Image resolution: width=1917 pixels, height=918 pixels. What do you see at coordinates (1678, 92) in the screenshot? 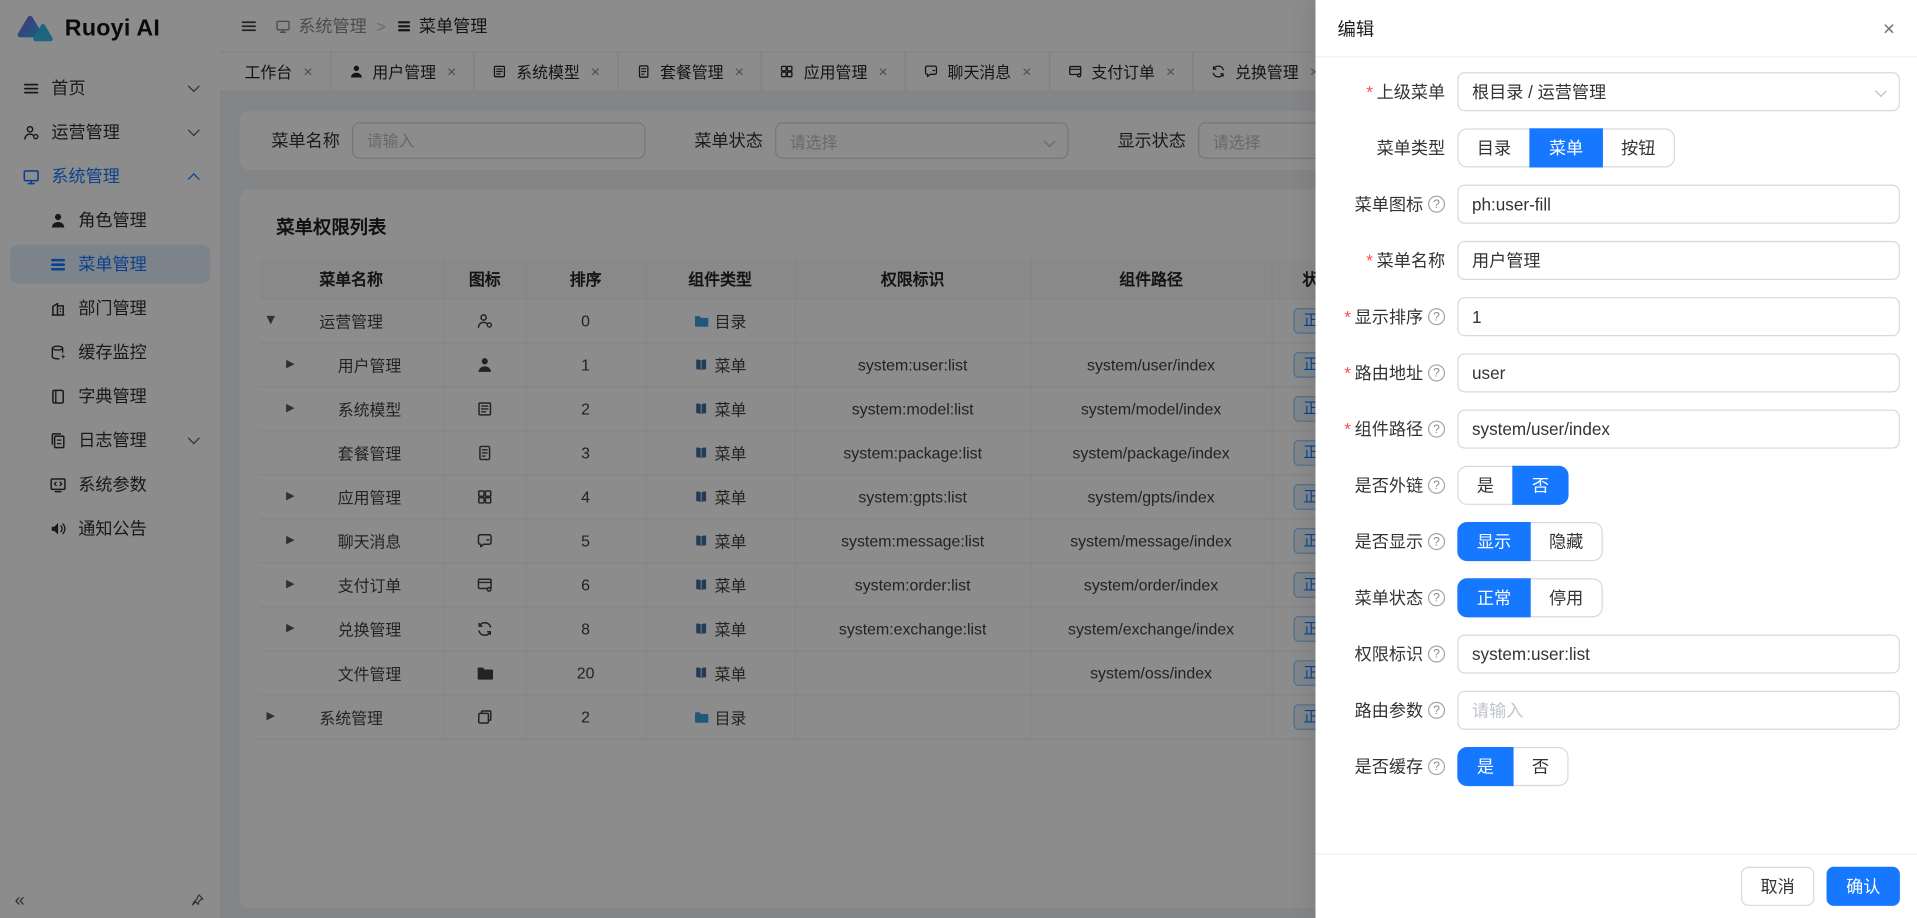
I see `parent-menu-select: 根目录 / 运营管理` at bounding box center [1678, 92].